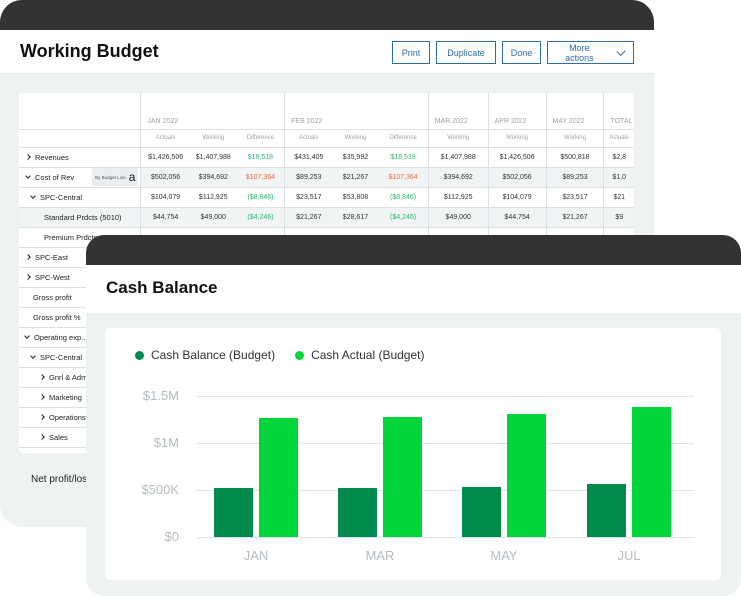 The image size is (741, 596). Describe the element at coordinates (83, 217) in the screenshot. I see `row-label-text: Standard Prdcts (5010)` at that location.